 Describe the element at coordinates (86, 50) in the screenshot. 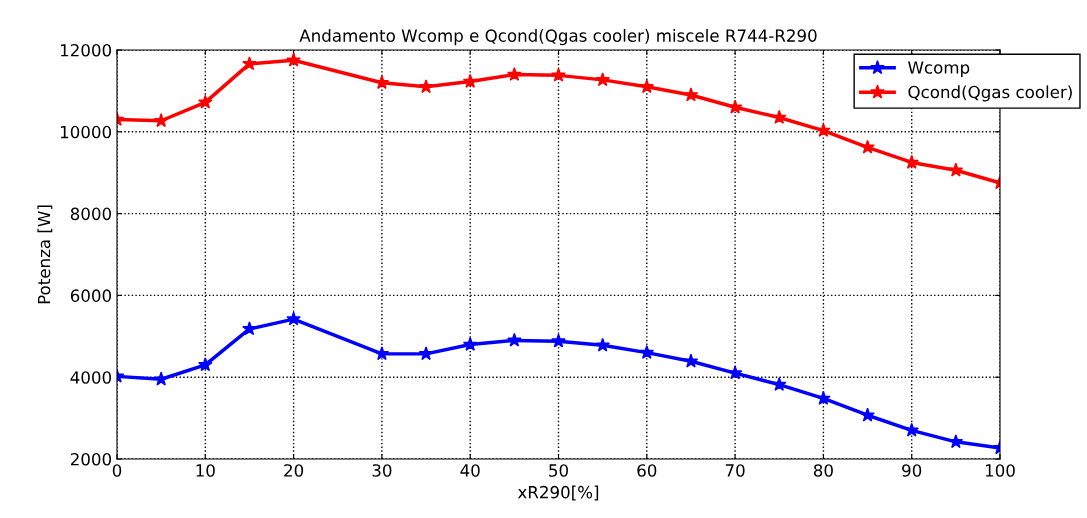

I see `y-tick-label: 12000` at that location.